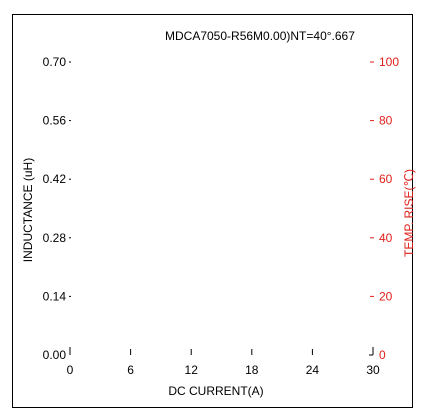  Describe the element at coordinates (130, 370) in the screenshot. I see `x-tick-label: 6` at that location.